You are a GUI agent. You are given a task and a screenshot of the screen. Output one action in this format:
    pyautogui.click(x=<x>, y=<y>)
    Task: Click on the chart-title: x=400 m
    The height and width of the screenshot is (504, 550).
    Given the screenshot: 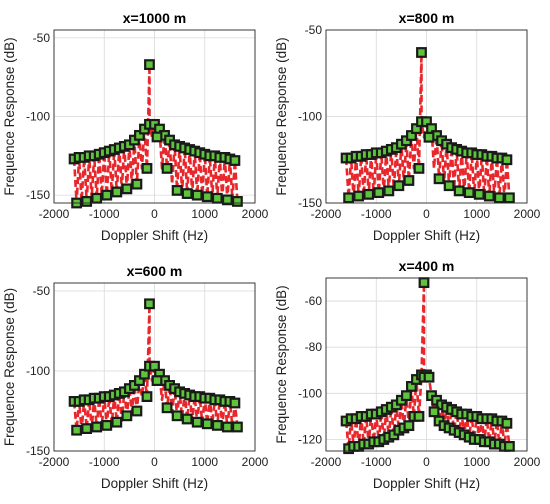 What is the action you would take?
    pyautogui.click(x=427, y=266)
    